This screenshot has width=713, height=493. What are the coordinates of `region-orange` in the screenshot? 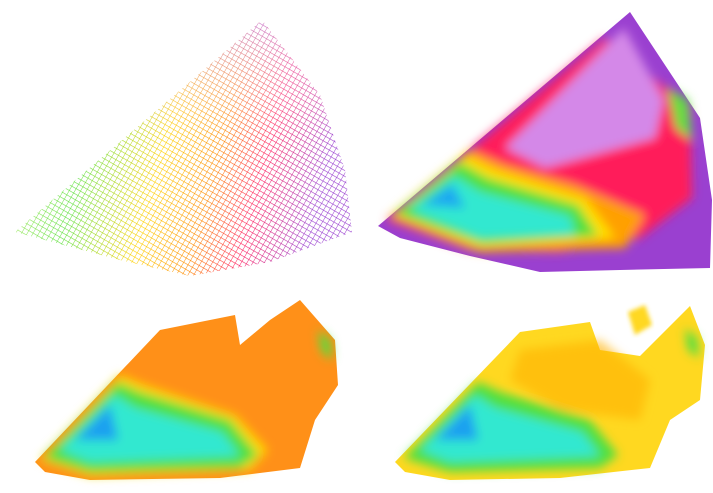 It's located at (580, 380).